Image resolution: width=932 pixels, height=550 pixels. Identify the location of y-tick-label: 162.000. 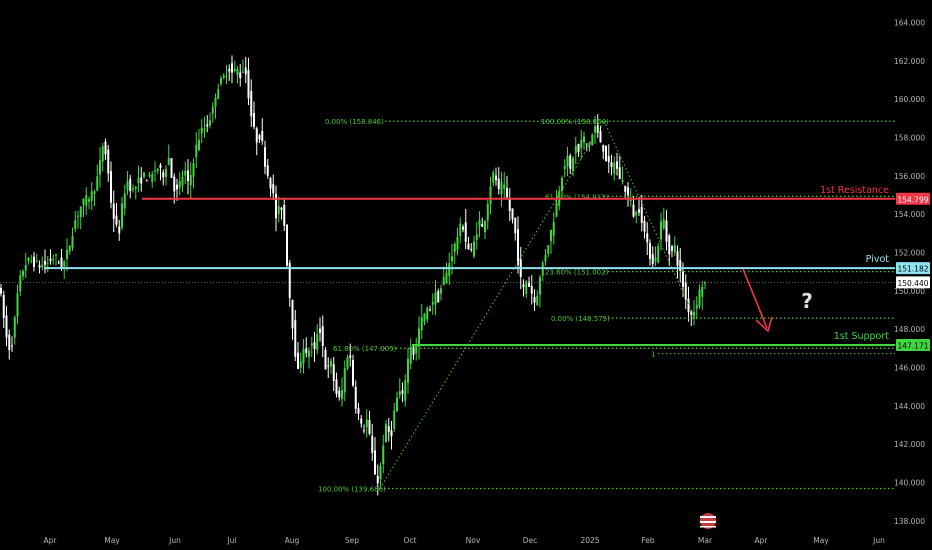
(909, 61).